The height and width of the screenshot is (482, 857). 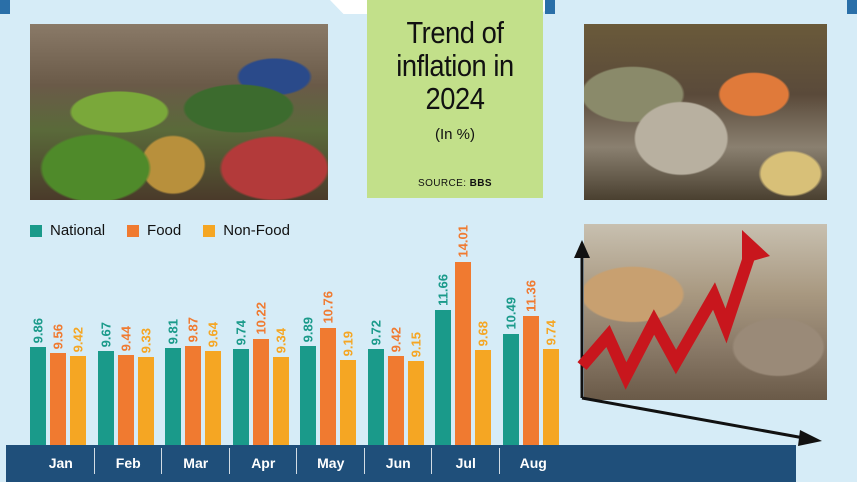 I want to click on grocery-shop-photo, so click(x=705, y=312).